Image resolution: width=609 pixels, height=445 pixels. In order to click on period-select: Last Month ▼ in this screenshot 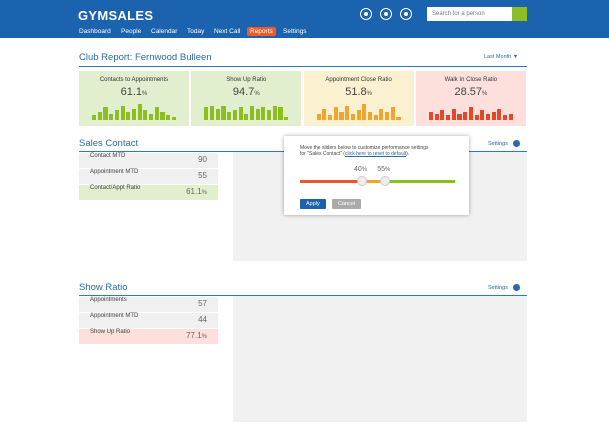, I will do `click(501, 57)`.